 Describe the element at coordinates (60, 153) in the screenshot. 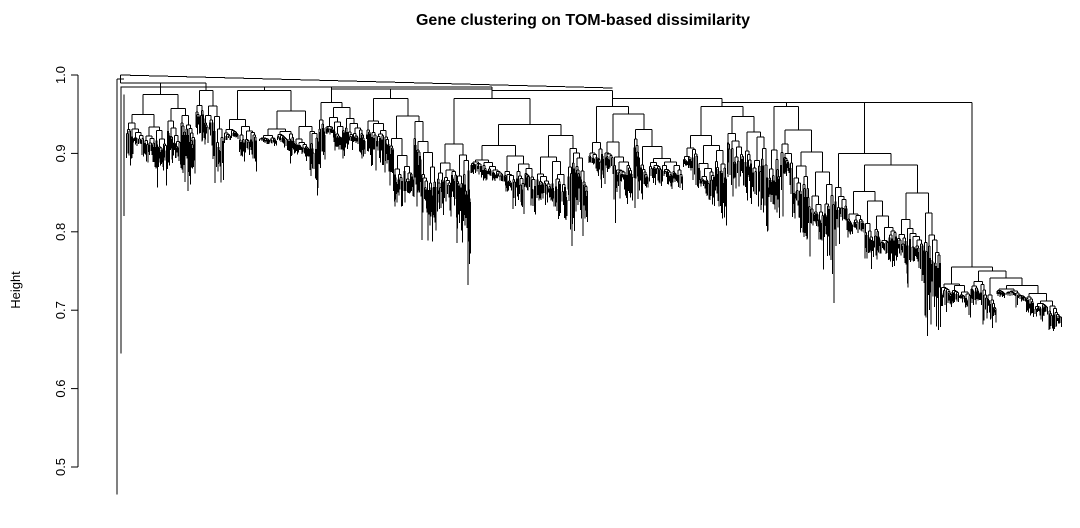

I see `y-tick-label: 0.9` at that location.